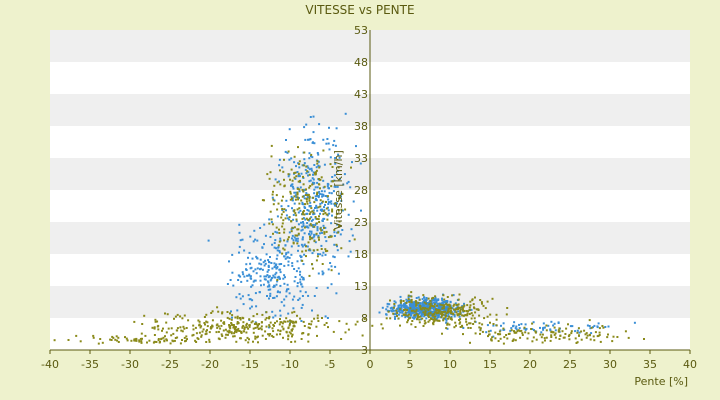  What do you see at coordinates (290, 364) in the screenshot?
I see `x-tick-label: -10` at bounding box center [290, 364].